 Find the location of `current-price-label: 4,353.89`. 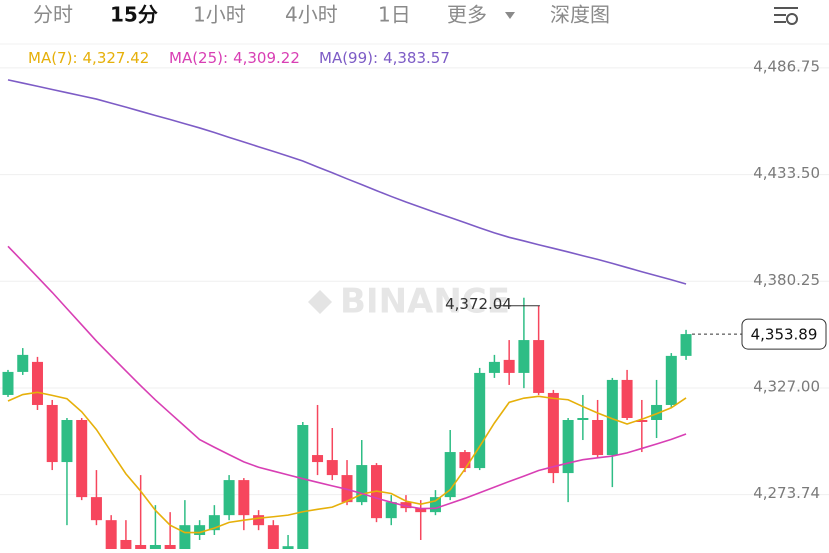

current-price-label: 4,353.89 is located at coordinates (784, 335).